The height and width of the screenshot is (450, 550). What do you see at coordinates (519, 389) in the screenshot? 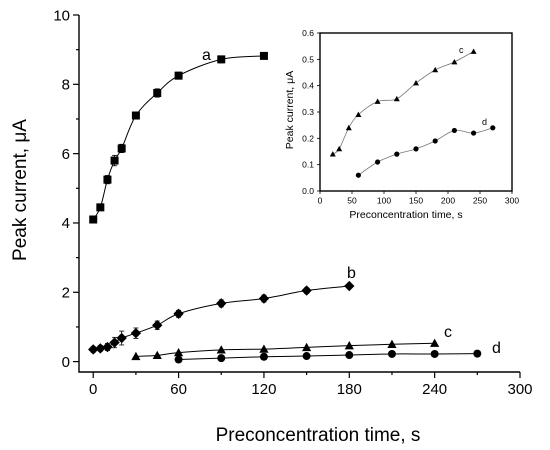
I see `main-x-tick-label: 300` at bounding box center [519, 389].